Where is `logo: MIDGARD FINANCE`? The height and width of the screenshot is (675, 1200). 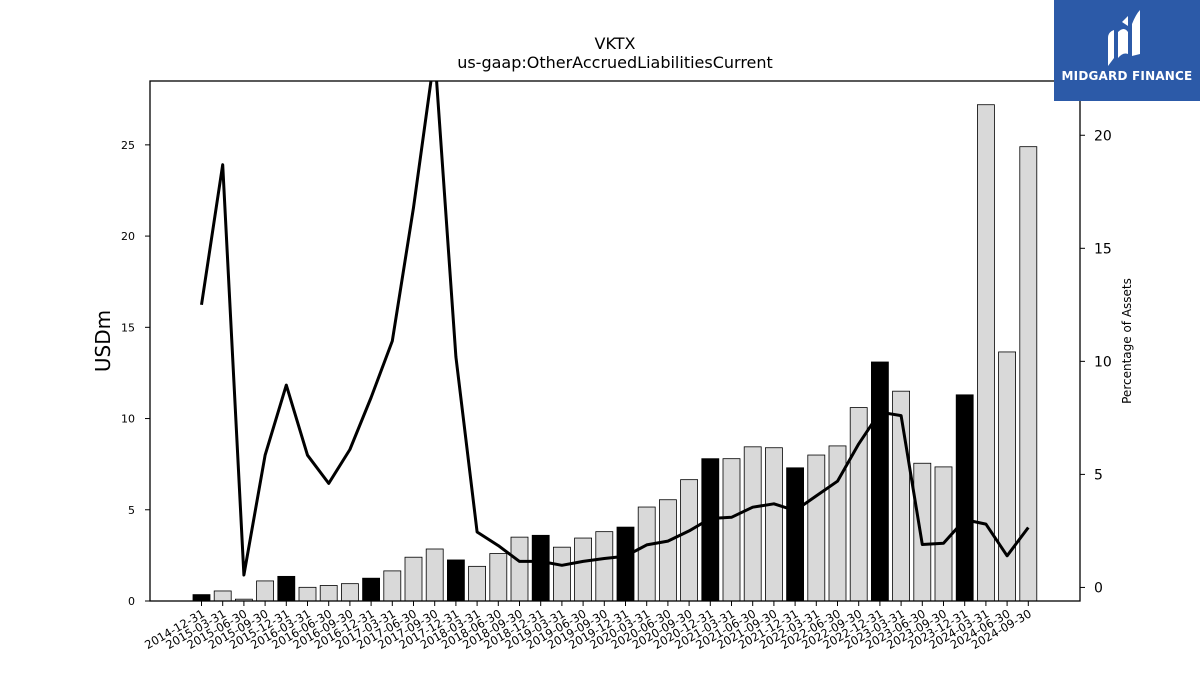 logo: MIDGARD FINANCE is located at coordinates (1127, 50).